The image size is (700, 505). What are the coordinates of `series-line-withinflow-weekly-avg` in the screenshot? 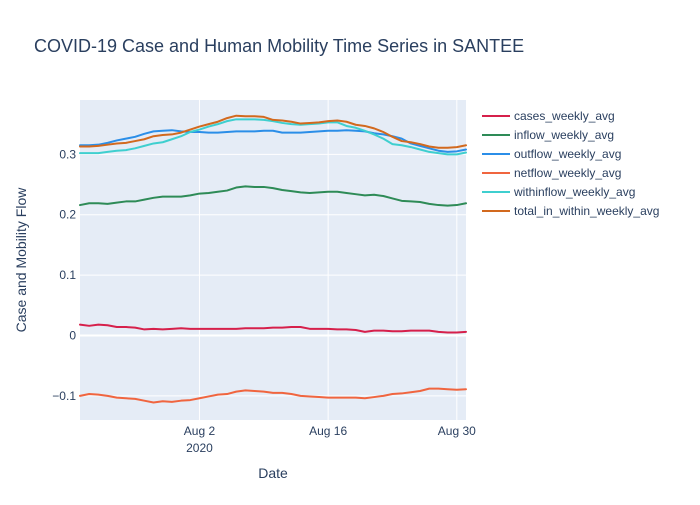 It's located at (273, 137).